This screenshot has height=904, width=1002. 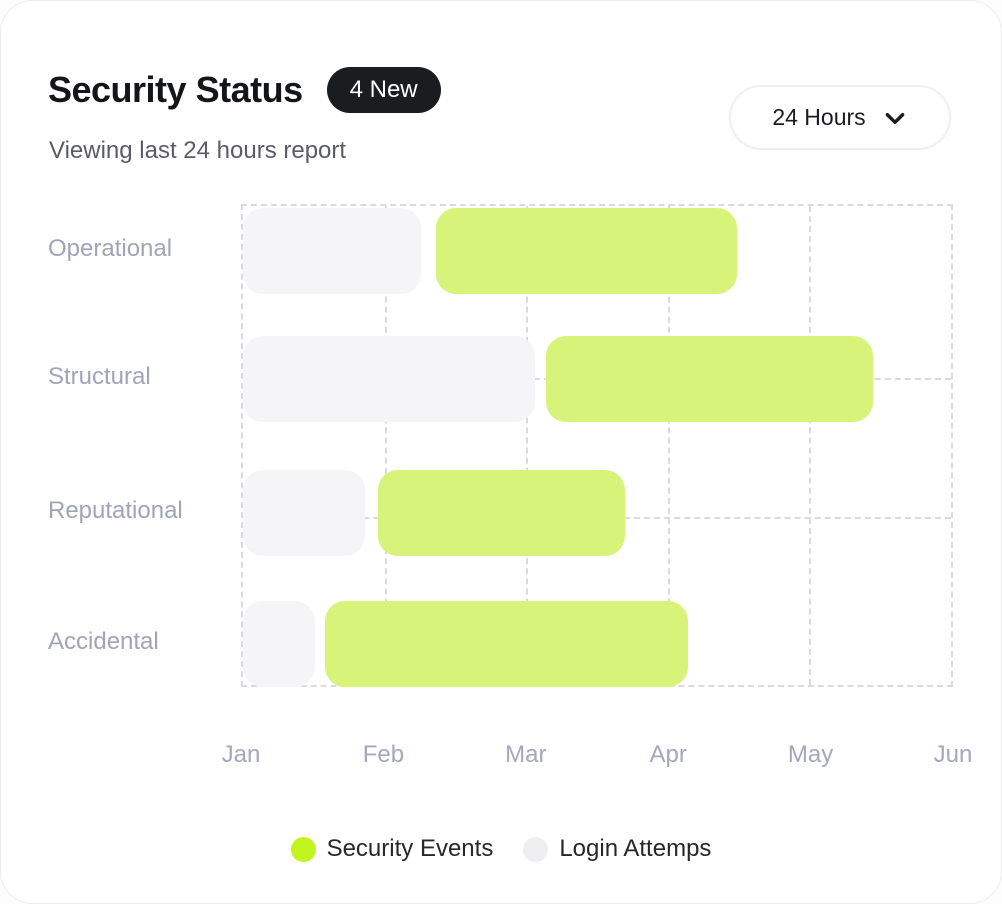 What do you see at coordinates (410, 848) in the screenshot?
I see `legend-label: Security Events` at bounding box center [410, 848].